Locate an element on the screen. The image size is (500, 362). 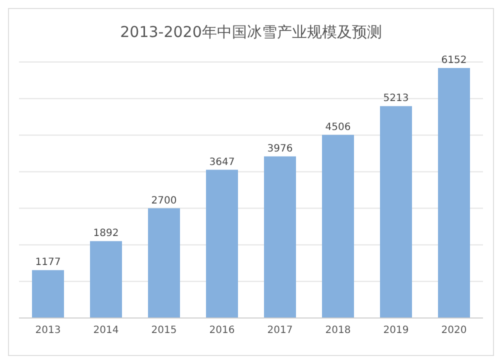
x-tick-label: 2020 is located at coordinates (454, 330).